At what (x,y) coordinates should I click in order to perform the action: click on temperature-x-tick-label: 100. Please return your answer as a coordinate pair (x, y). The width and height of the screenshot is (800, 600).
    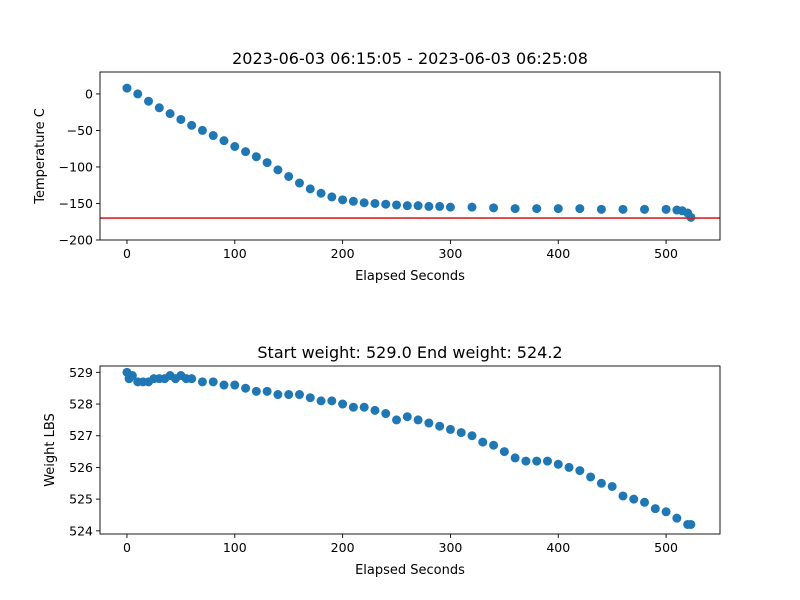
    Looking at the image, I should click on (235, 253).